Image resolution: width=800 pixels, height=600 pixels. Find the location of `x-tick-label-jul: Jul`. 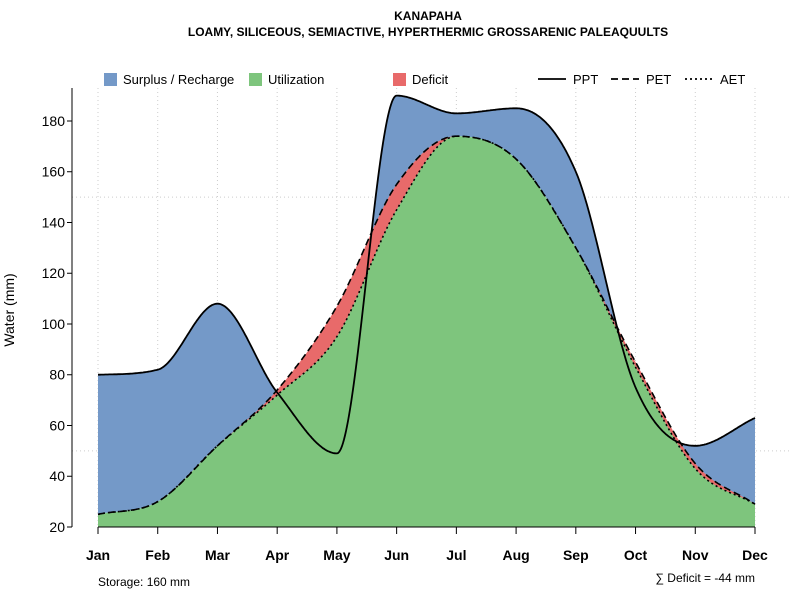

x-tick-label-jul: Jul is located at coordinates (456, 555).